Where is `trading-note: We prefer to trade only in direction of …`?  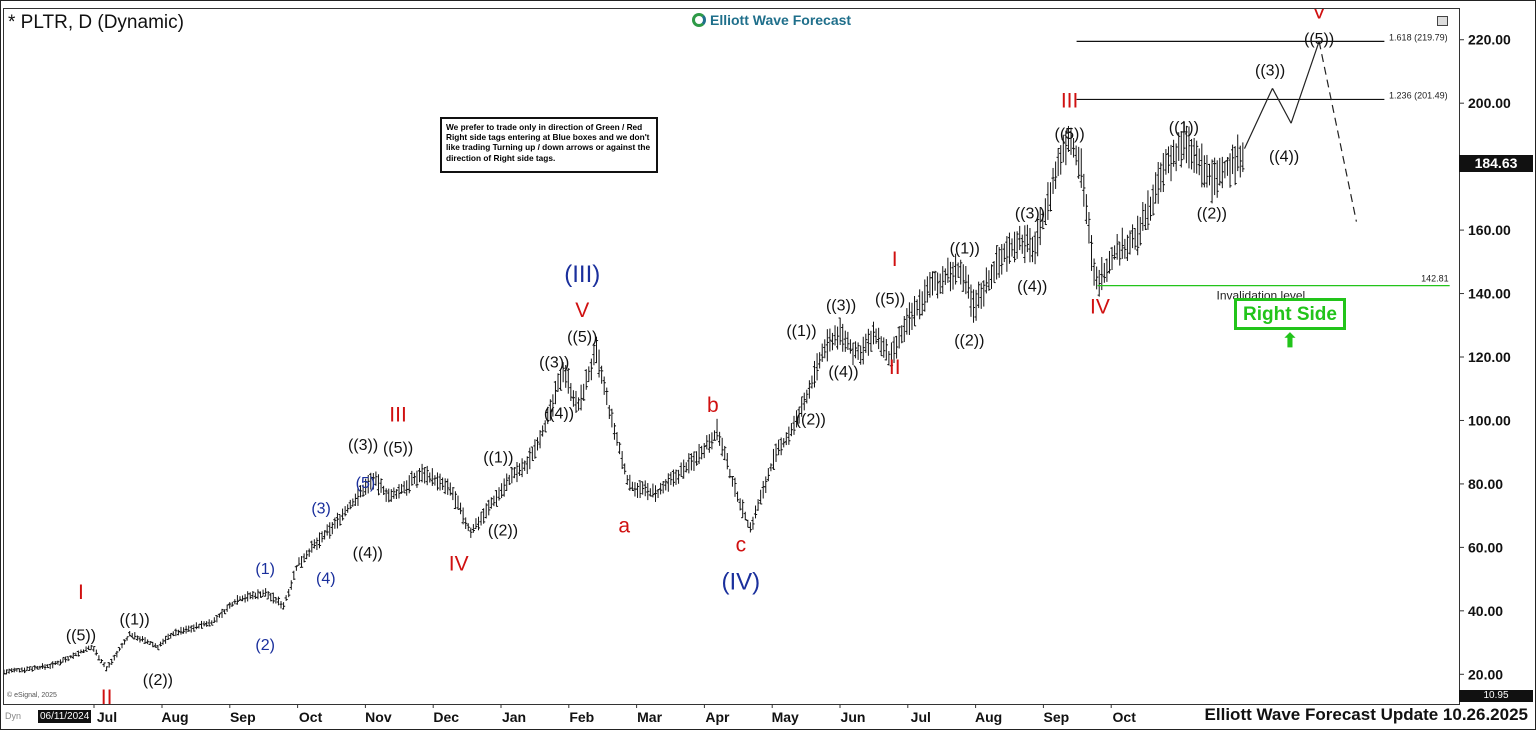 trading-note: We prefer to trade only in direction of … is located at coordinates (549, 145).